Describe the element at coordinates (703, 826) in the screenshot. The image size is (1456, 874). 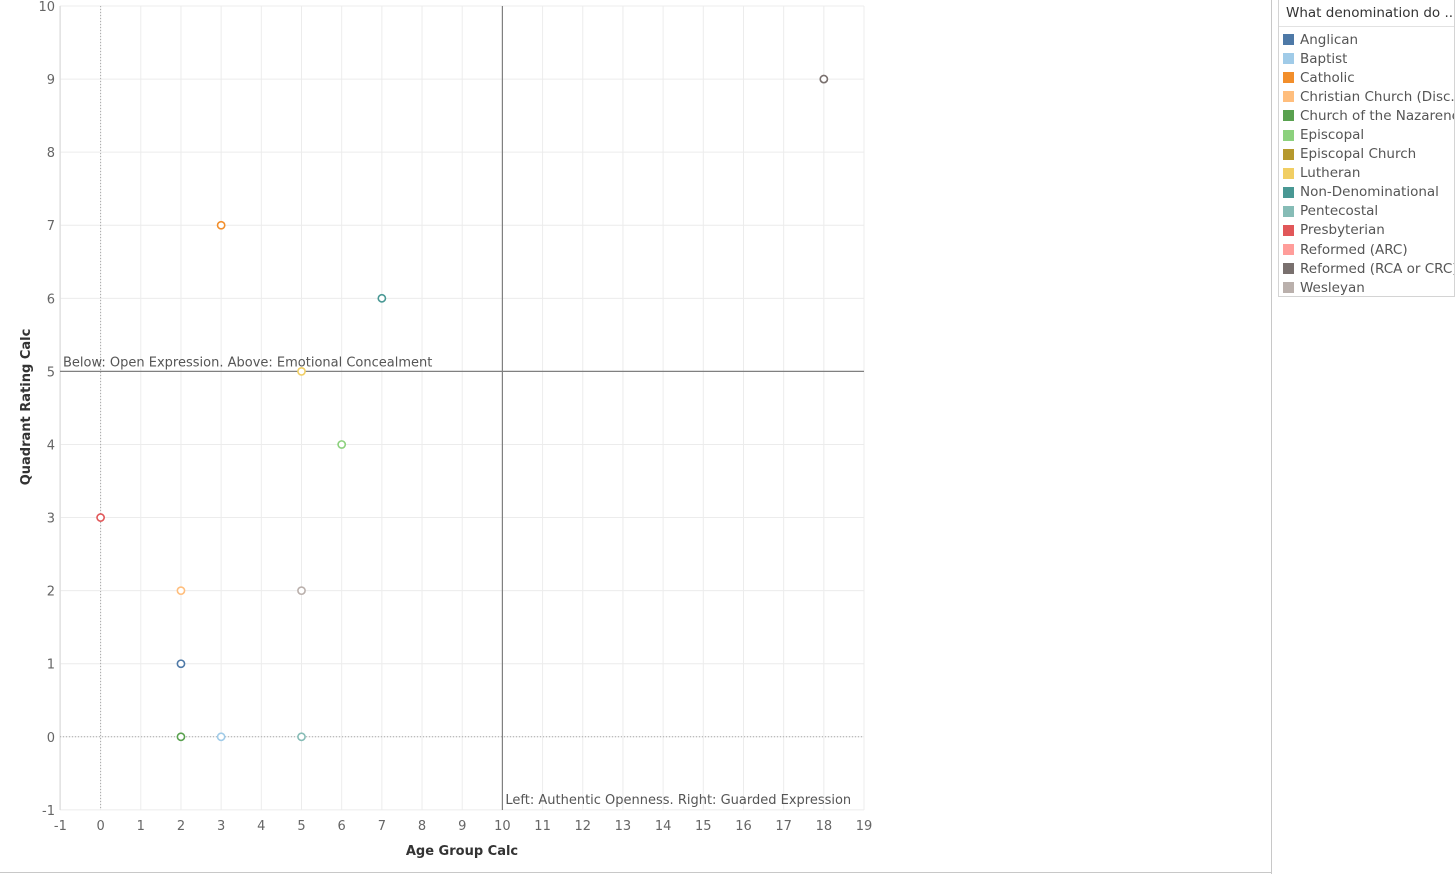
I see `x-tick-label: 15` at that location.